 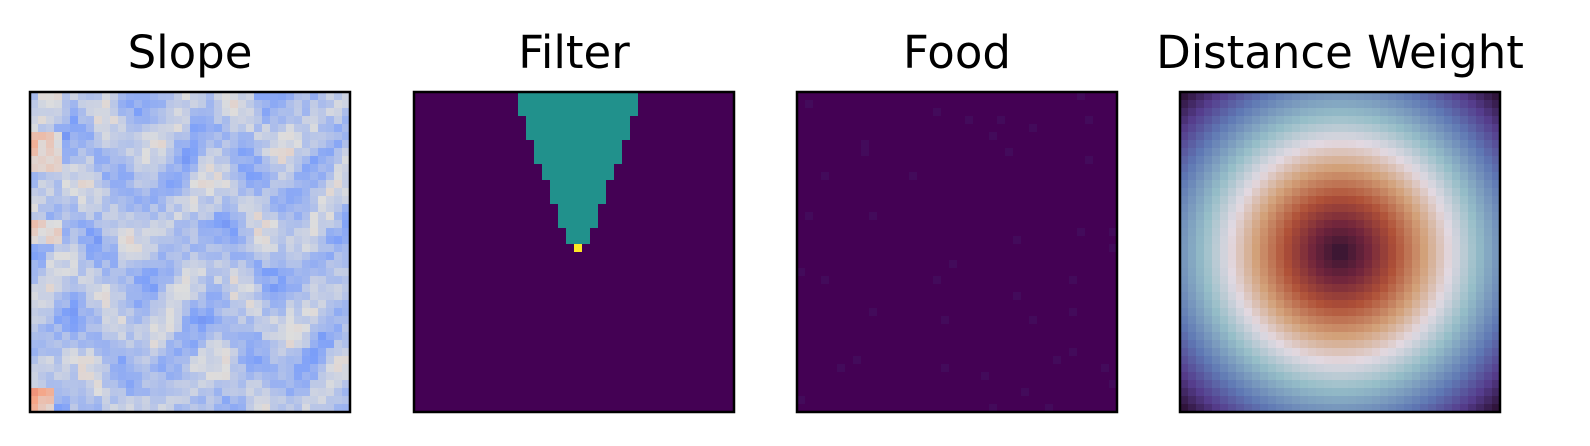 I want to click on distance-weight-cell, so click(x=1472, y=112).